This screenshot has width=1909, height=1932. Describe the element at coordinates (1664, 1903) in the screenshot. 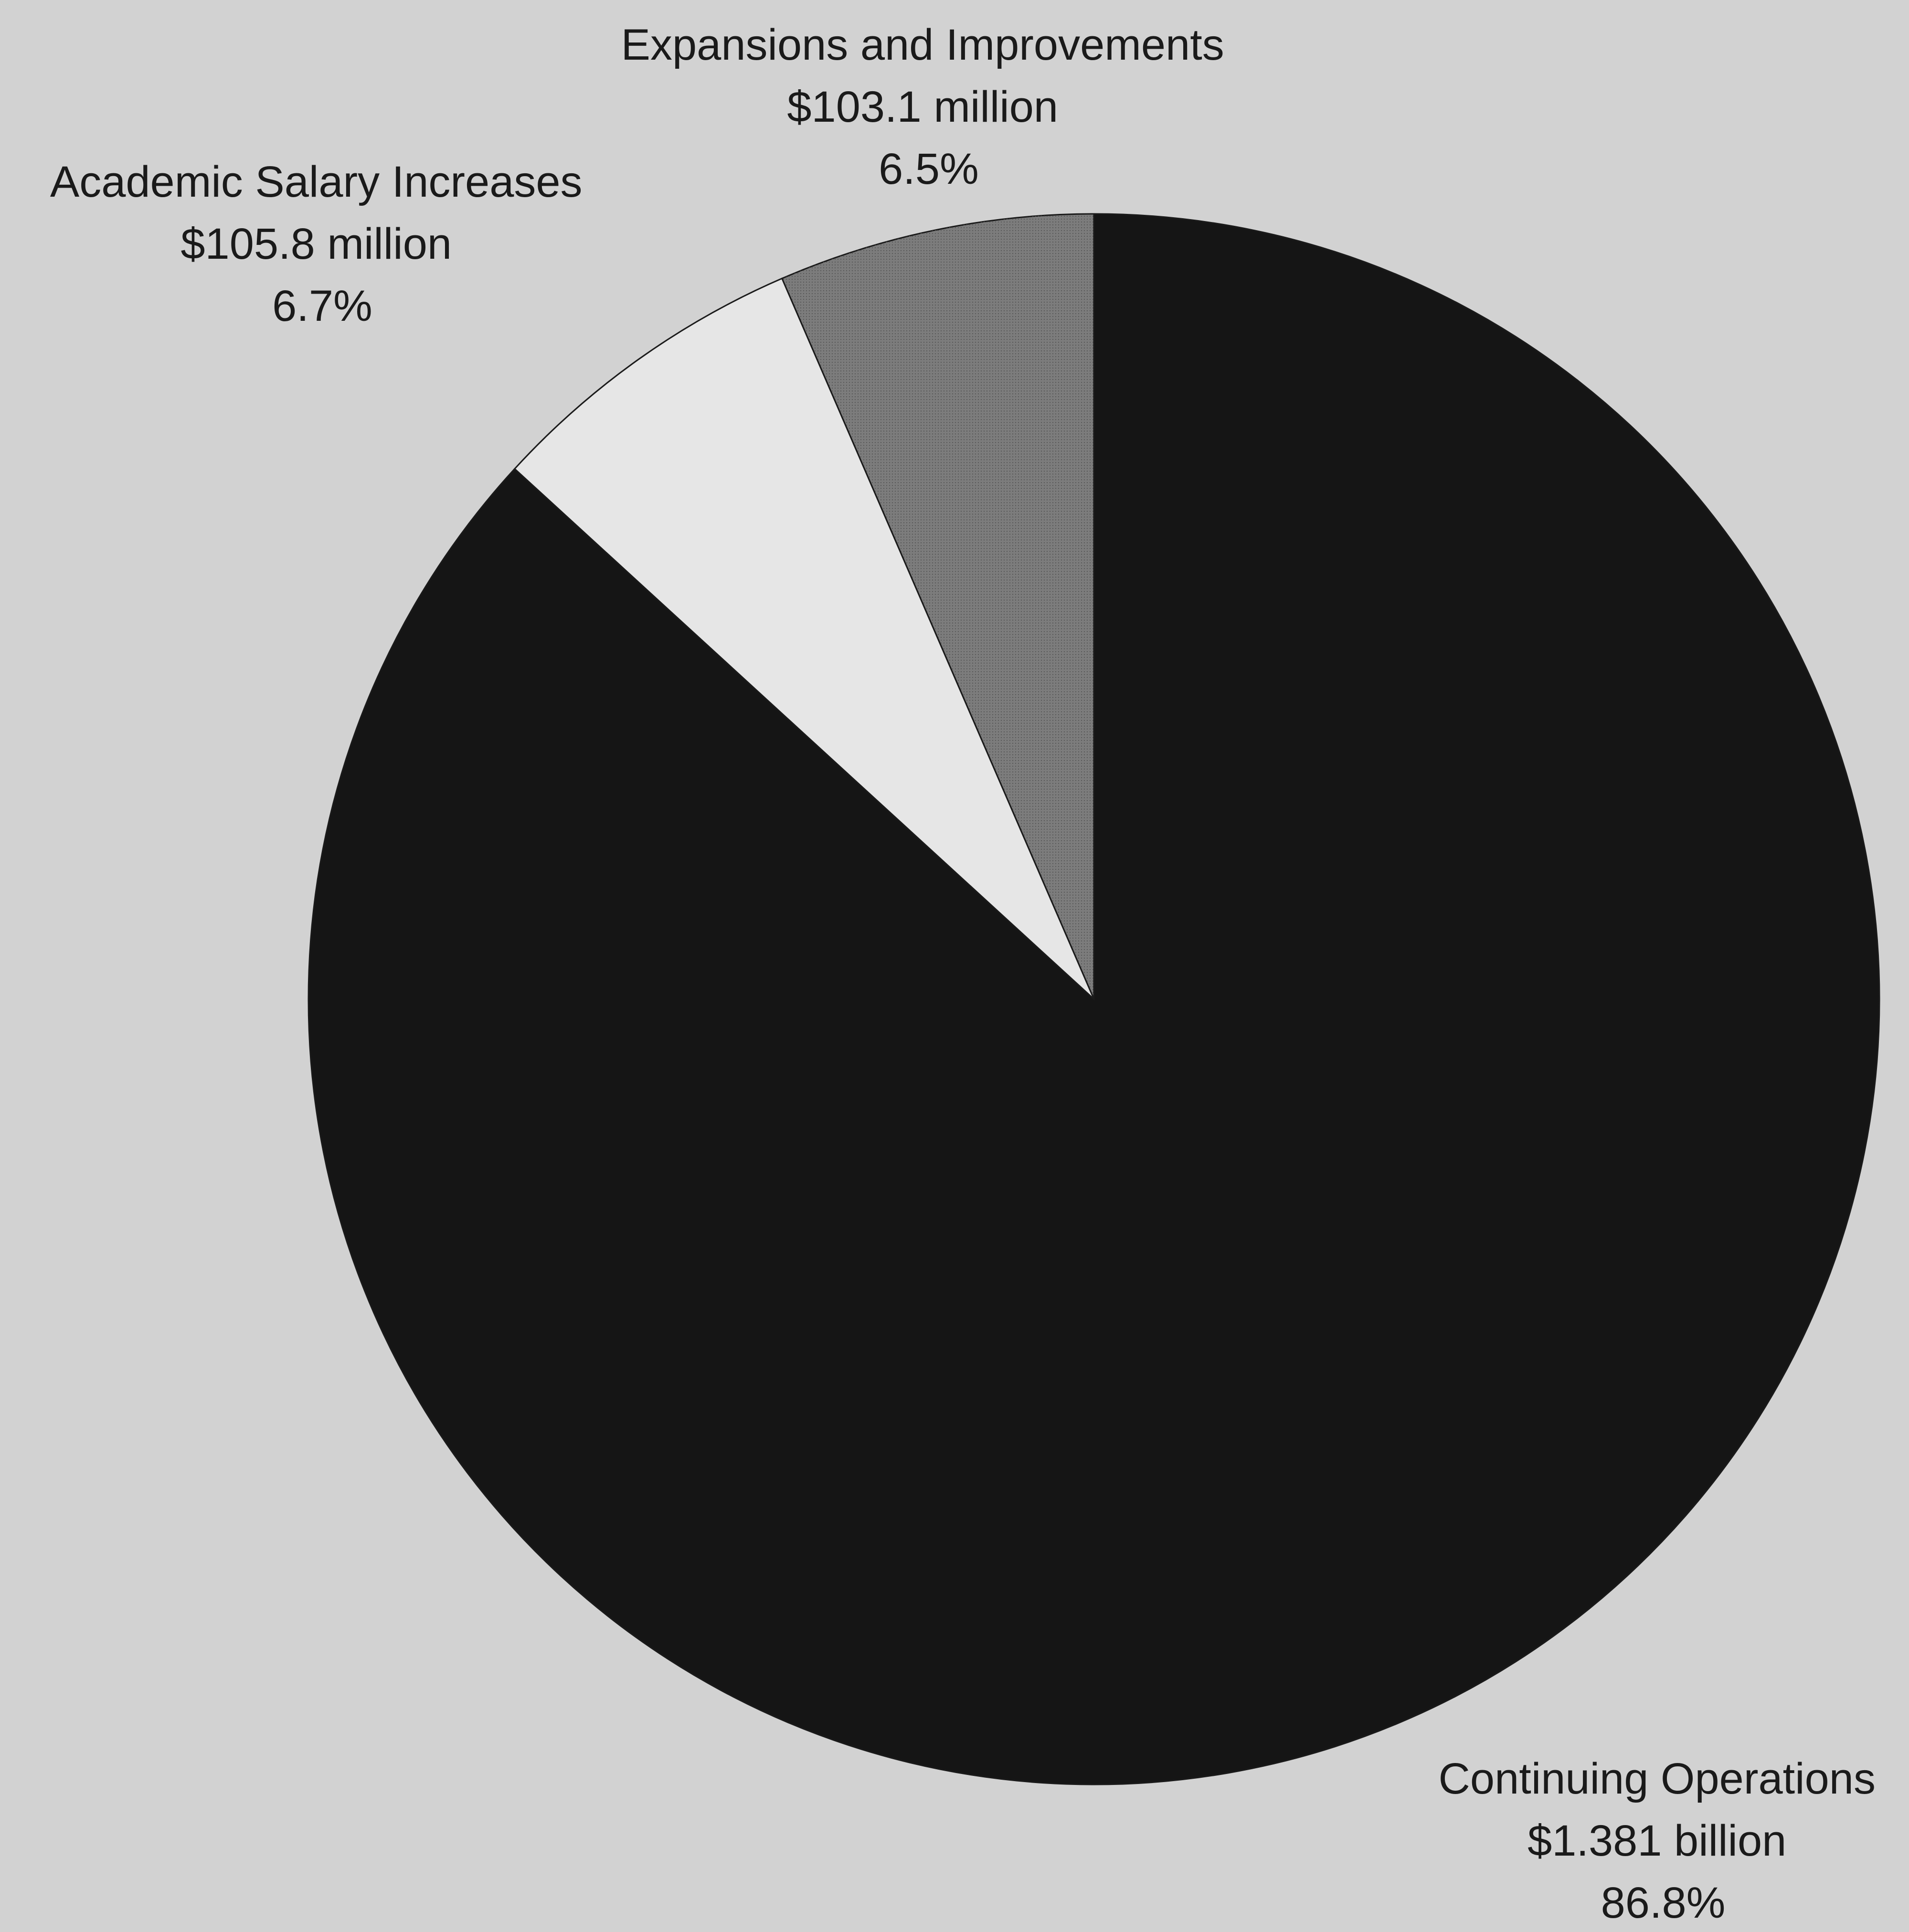

I see `slice-percent-label: 86.8%` at that location.